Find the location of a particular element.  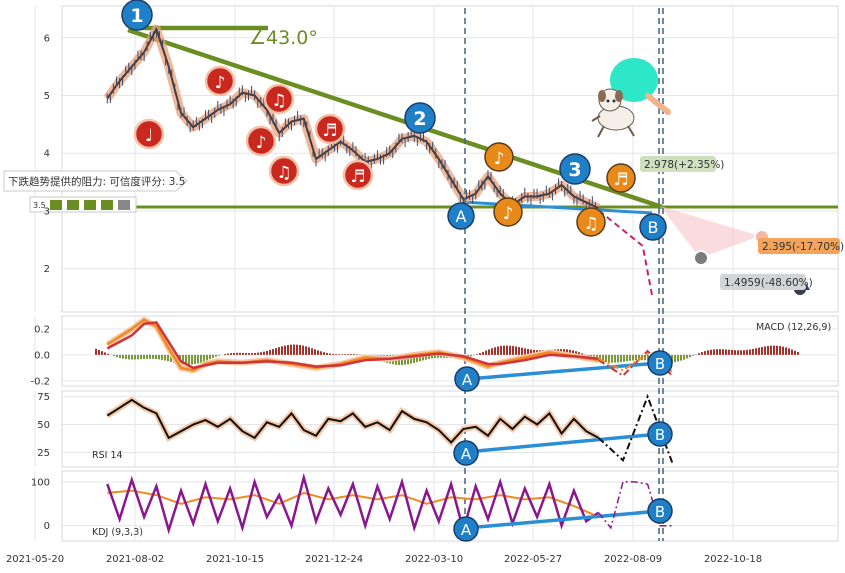

forecast-label-1: 2.978(+2.35%) is located at coordinates (684, 165).